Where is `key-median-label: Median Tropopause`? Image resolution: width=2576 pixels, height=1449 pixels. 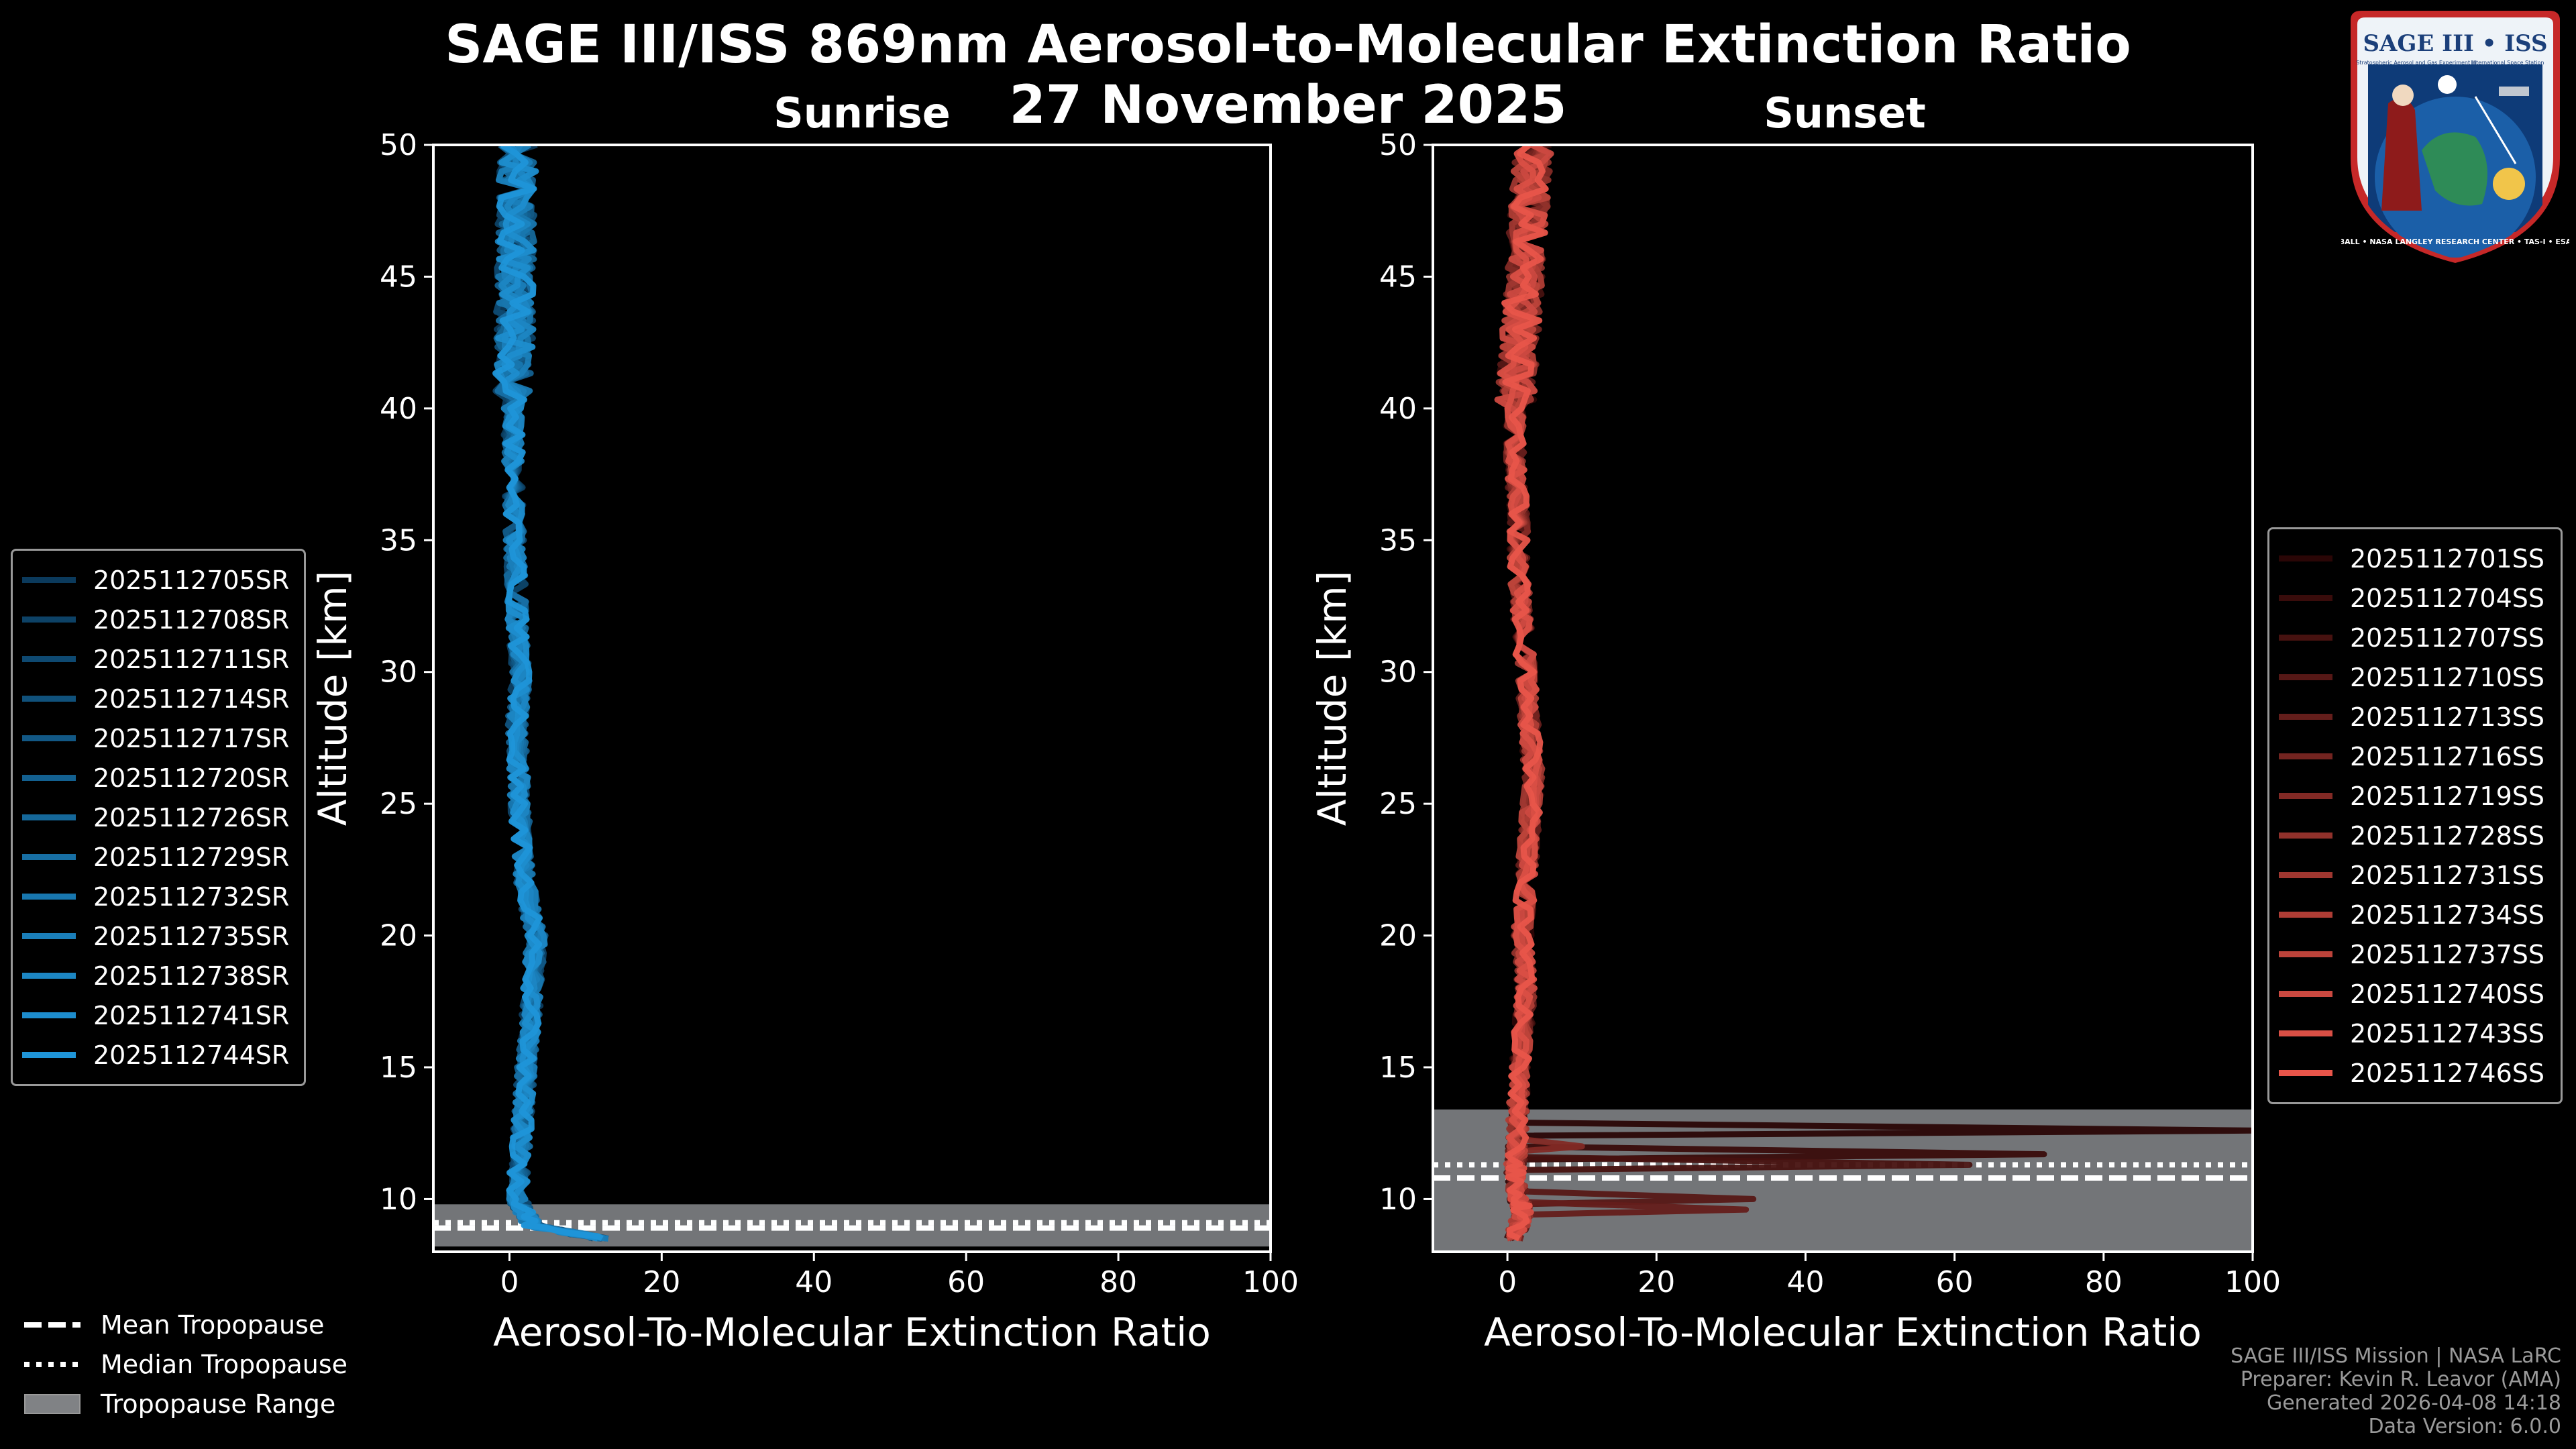 key-median-label: Median Tropopause is located at coordinates (224, 1364).